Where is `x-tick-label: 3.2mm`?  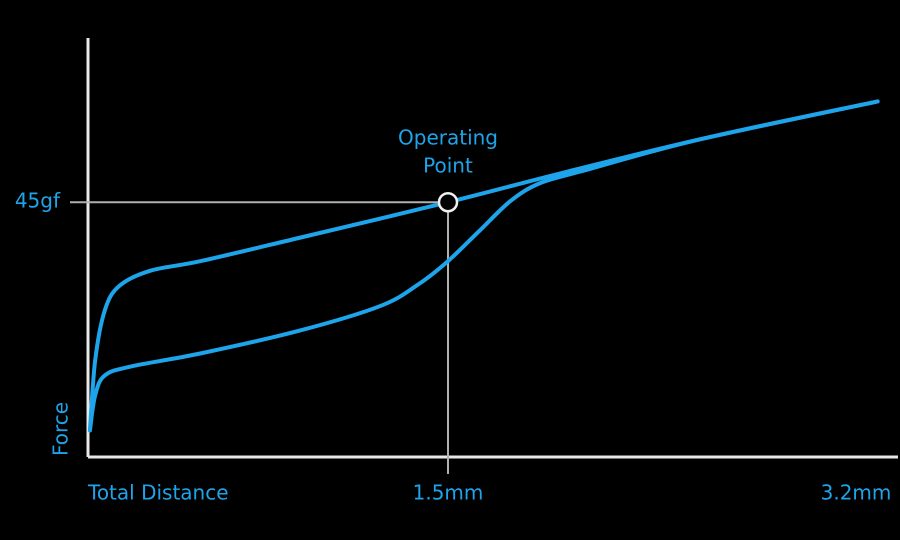 x-tick-label: 3.2mm is located at coordinates (856, 493).